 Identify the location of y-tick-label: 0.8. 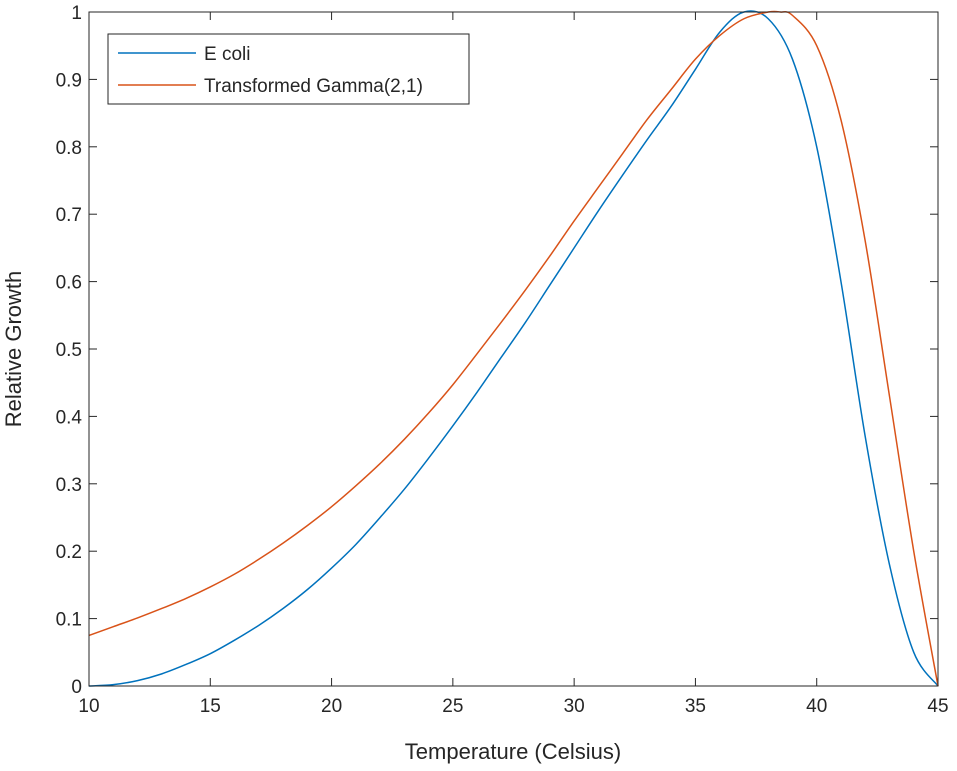
(69, 148).